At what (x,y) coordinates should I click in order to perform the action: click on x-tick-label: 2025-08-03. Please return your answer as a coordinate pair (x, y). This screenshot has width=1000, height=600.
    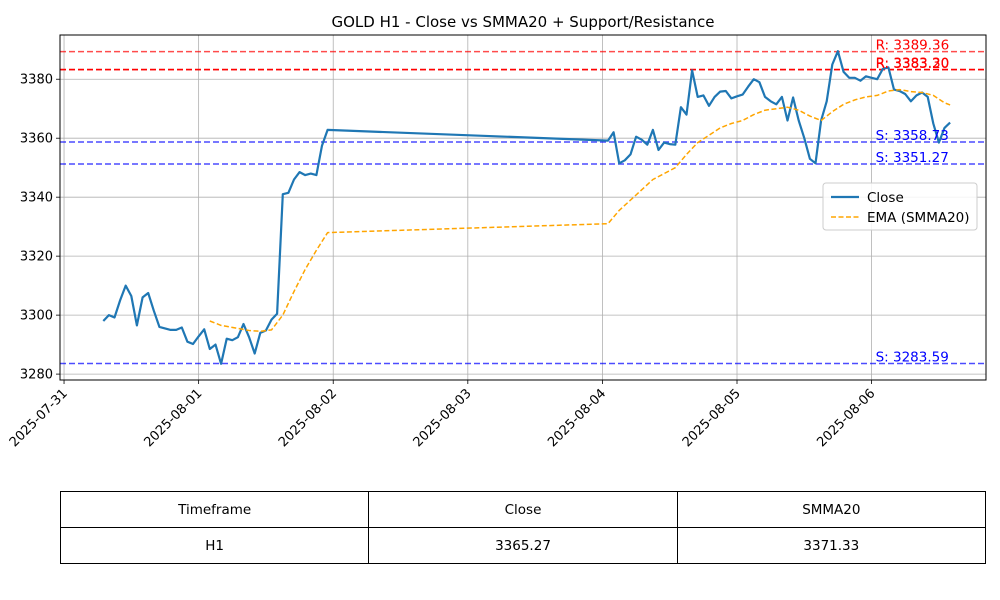
    Looking at the image, I should click on (443, 418).